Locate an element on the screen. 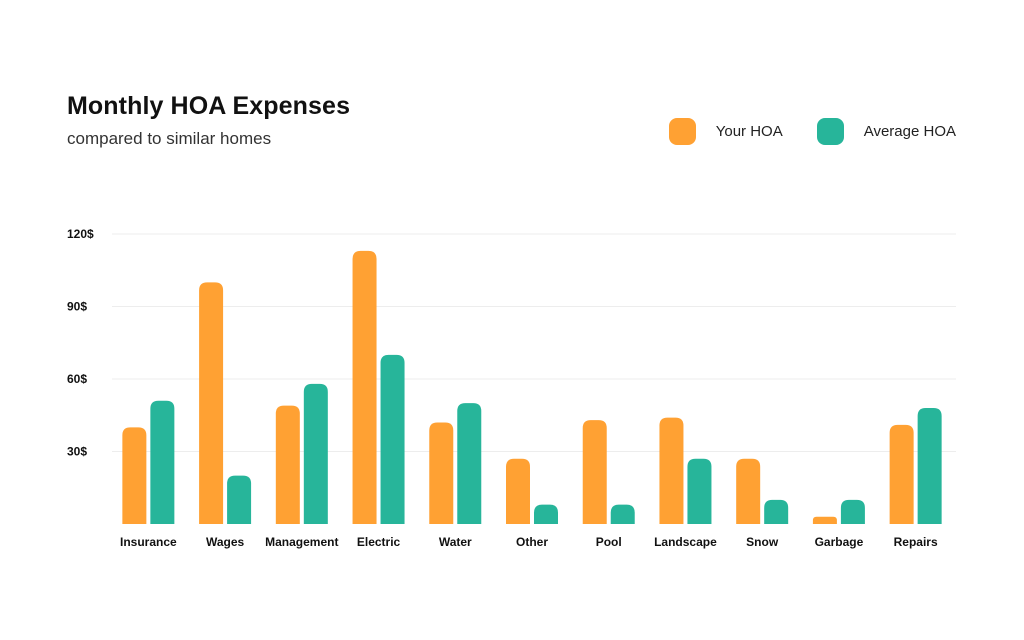  chart-subtitle: compared to similar homes is located at coordinates (169, 138).